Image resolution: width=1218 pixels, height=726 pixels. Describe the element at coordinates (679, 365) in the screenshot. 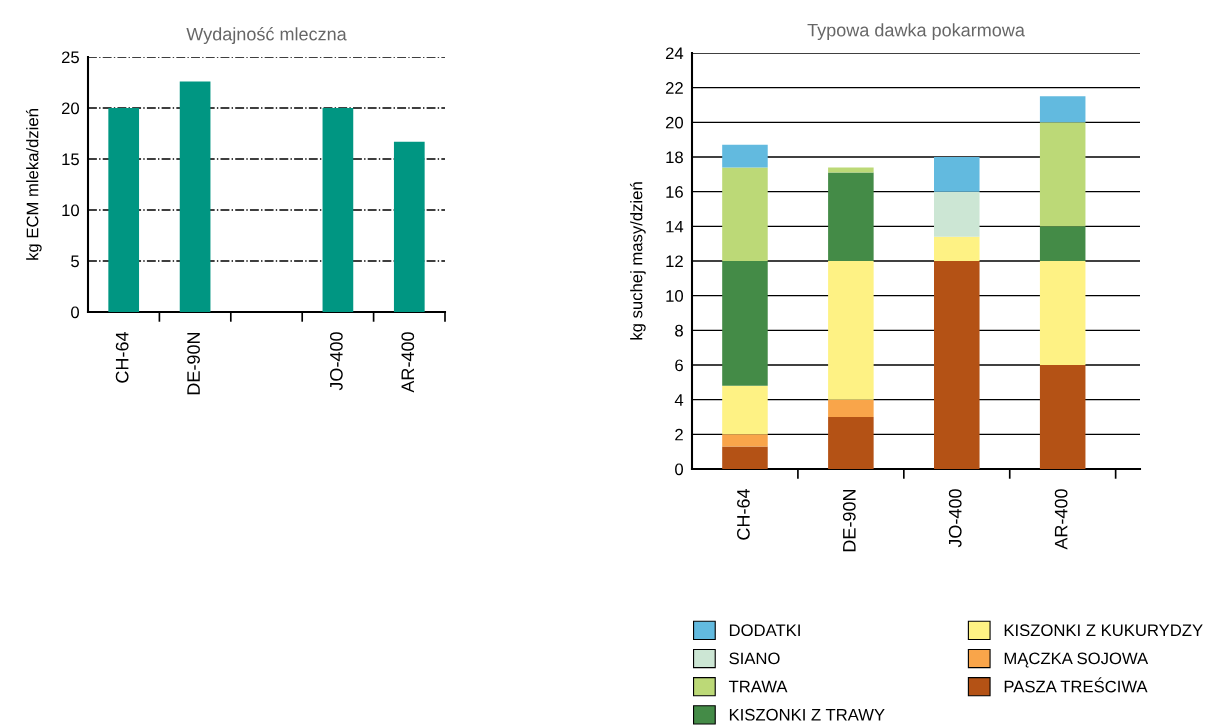

I see `y-tick-label: 6` at that location.